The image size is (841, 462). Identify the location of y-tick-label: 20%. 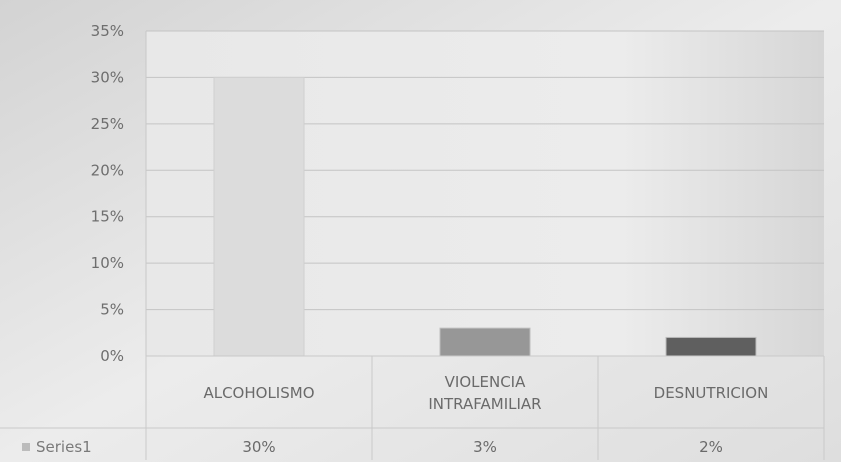
(107, 170).